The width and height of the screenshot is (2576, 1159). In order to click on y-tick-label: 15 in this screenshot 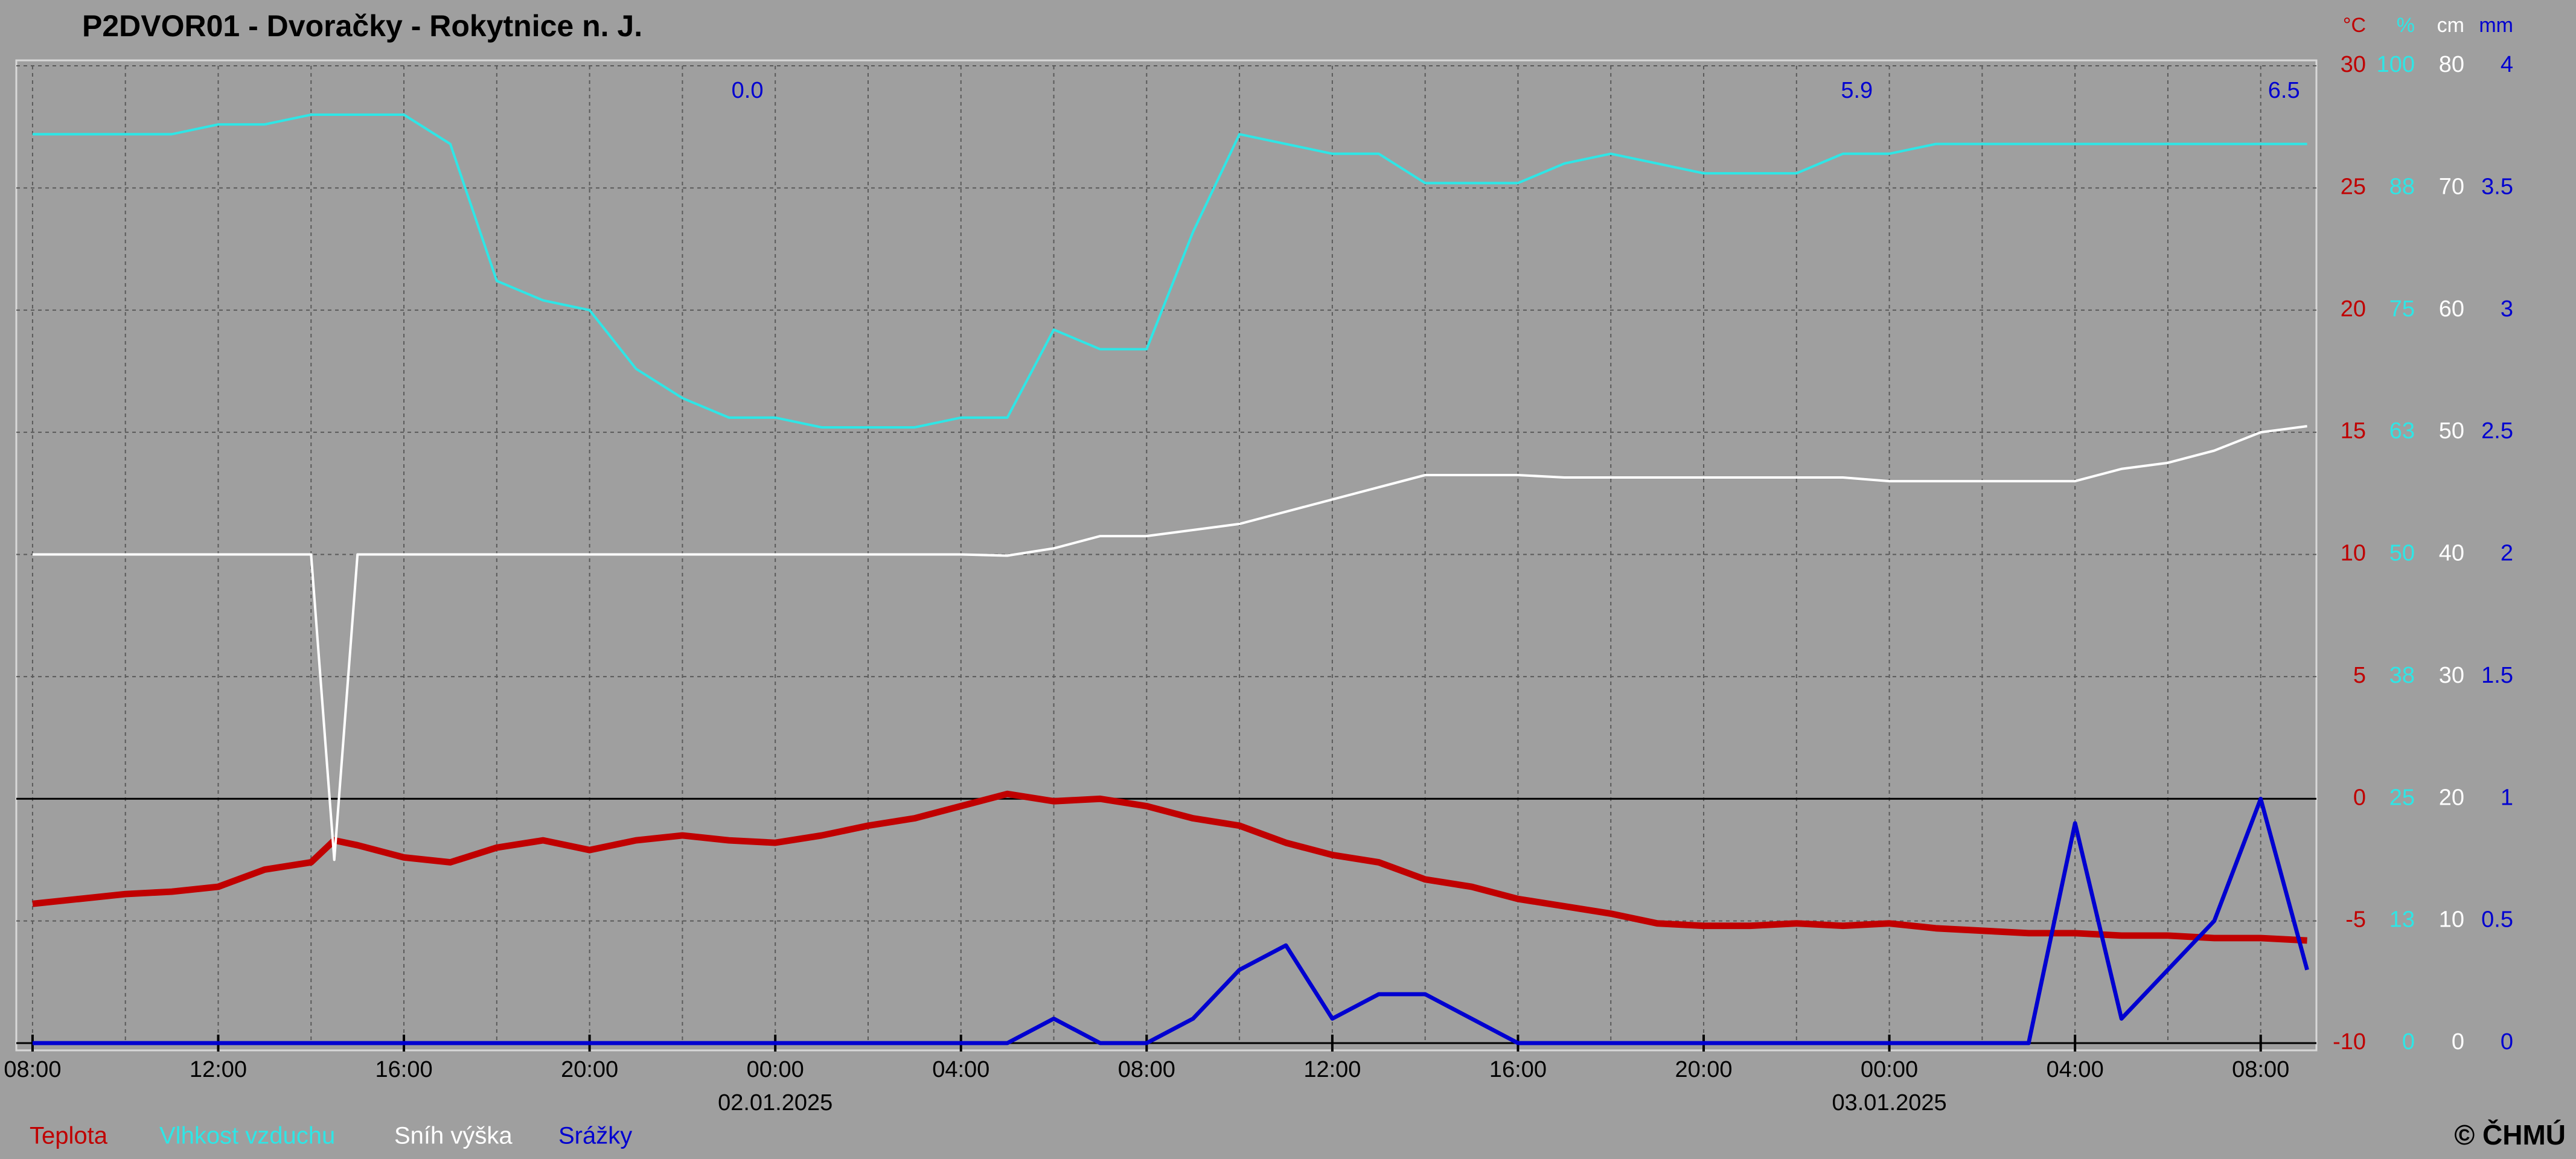, I will do `click(2353, 431)`.